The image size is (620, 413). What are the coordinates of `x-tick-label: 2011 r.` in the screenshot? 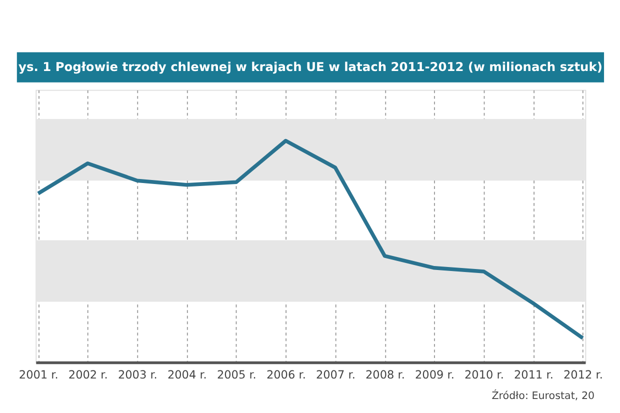 It's located at (534, 375).